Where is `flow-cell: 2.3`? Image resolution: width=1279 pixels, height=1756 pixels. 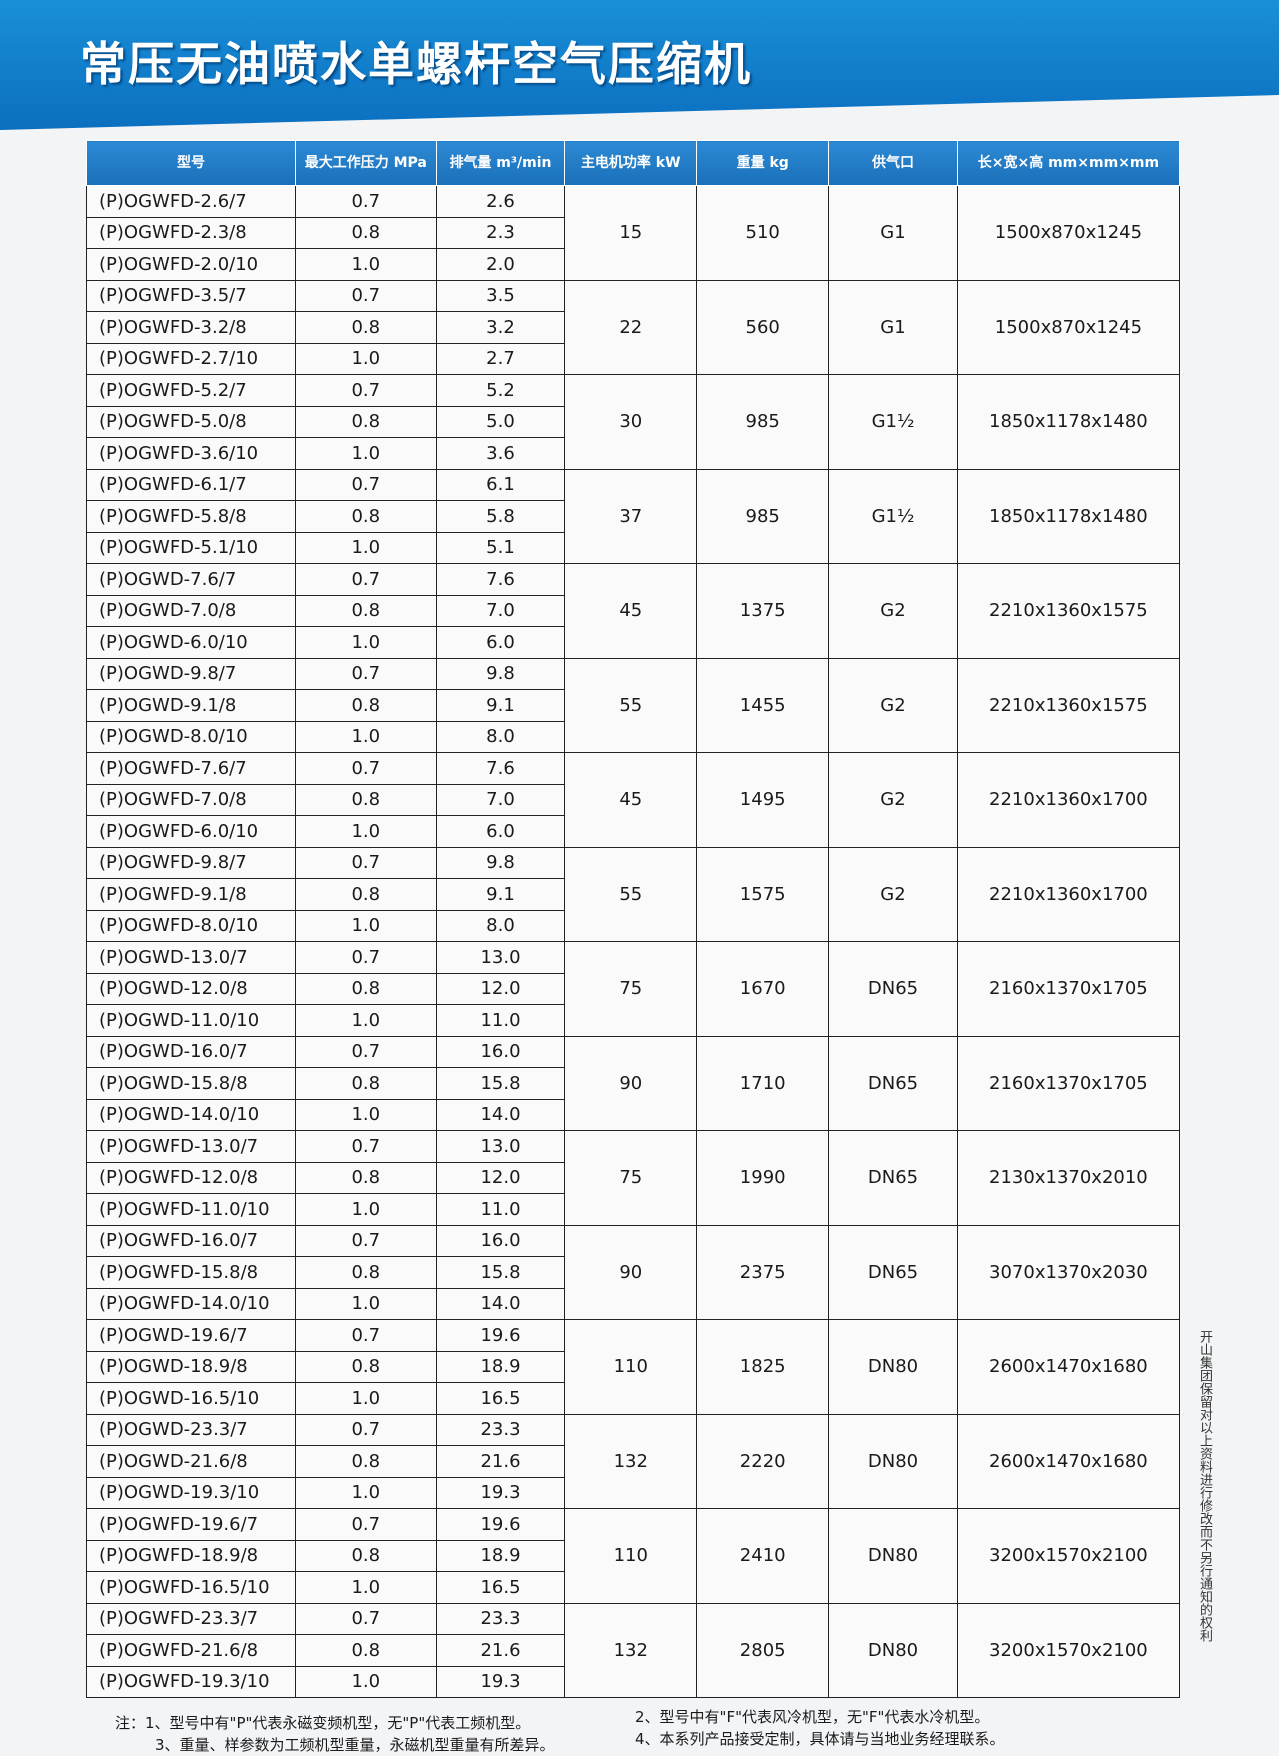
flow-cell: 2.3 is located at coordinates (500, 232).